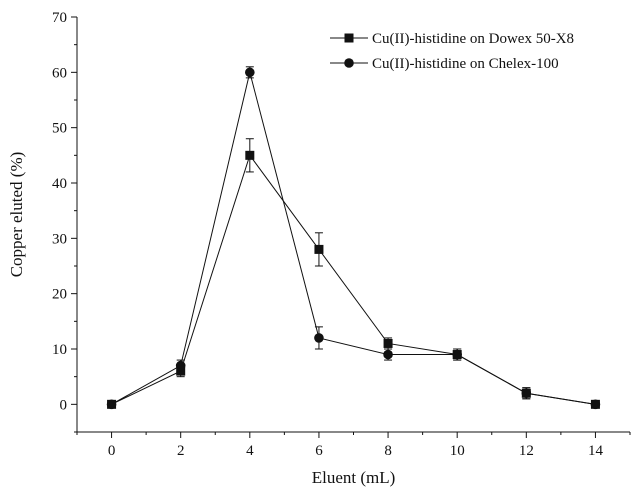 Image resolution: width=632 pixels, height=490 pixels. What do you see at coordinates (64, 405) in the screenshot?
I see `y-tick-label: 0` at bounding box center [64, 405].